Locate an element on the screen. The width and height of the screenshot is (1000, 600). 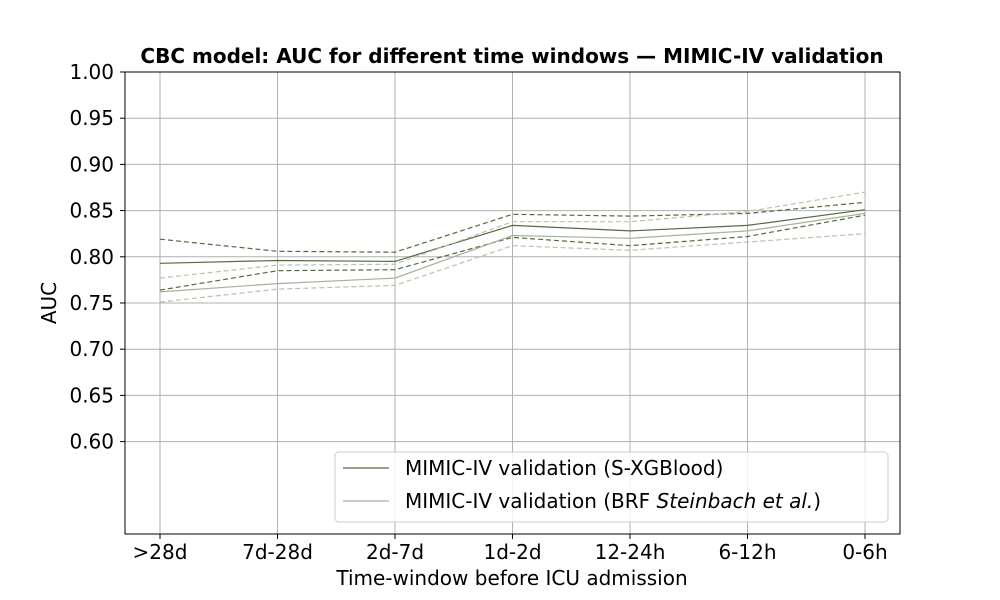
x-tick-label: 6-12h is located at coordinates (747, 552).